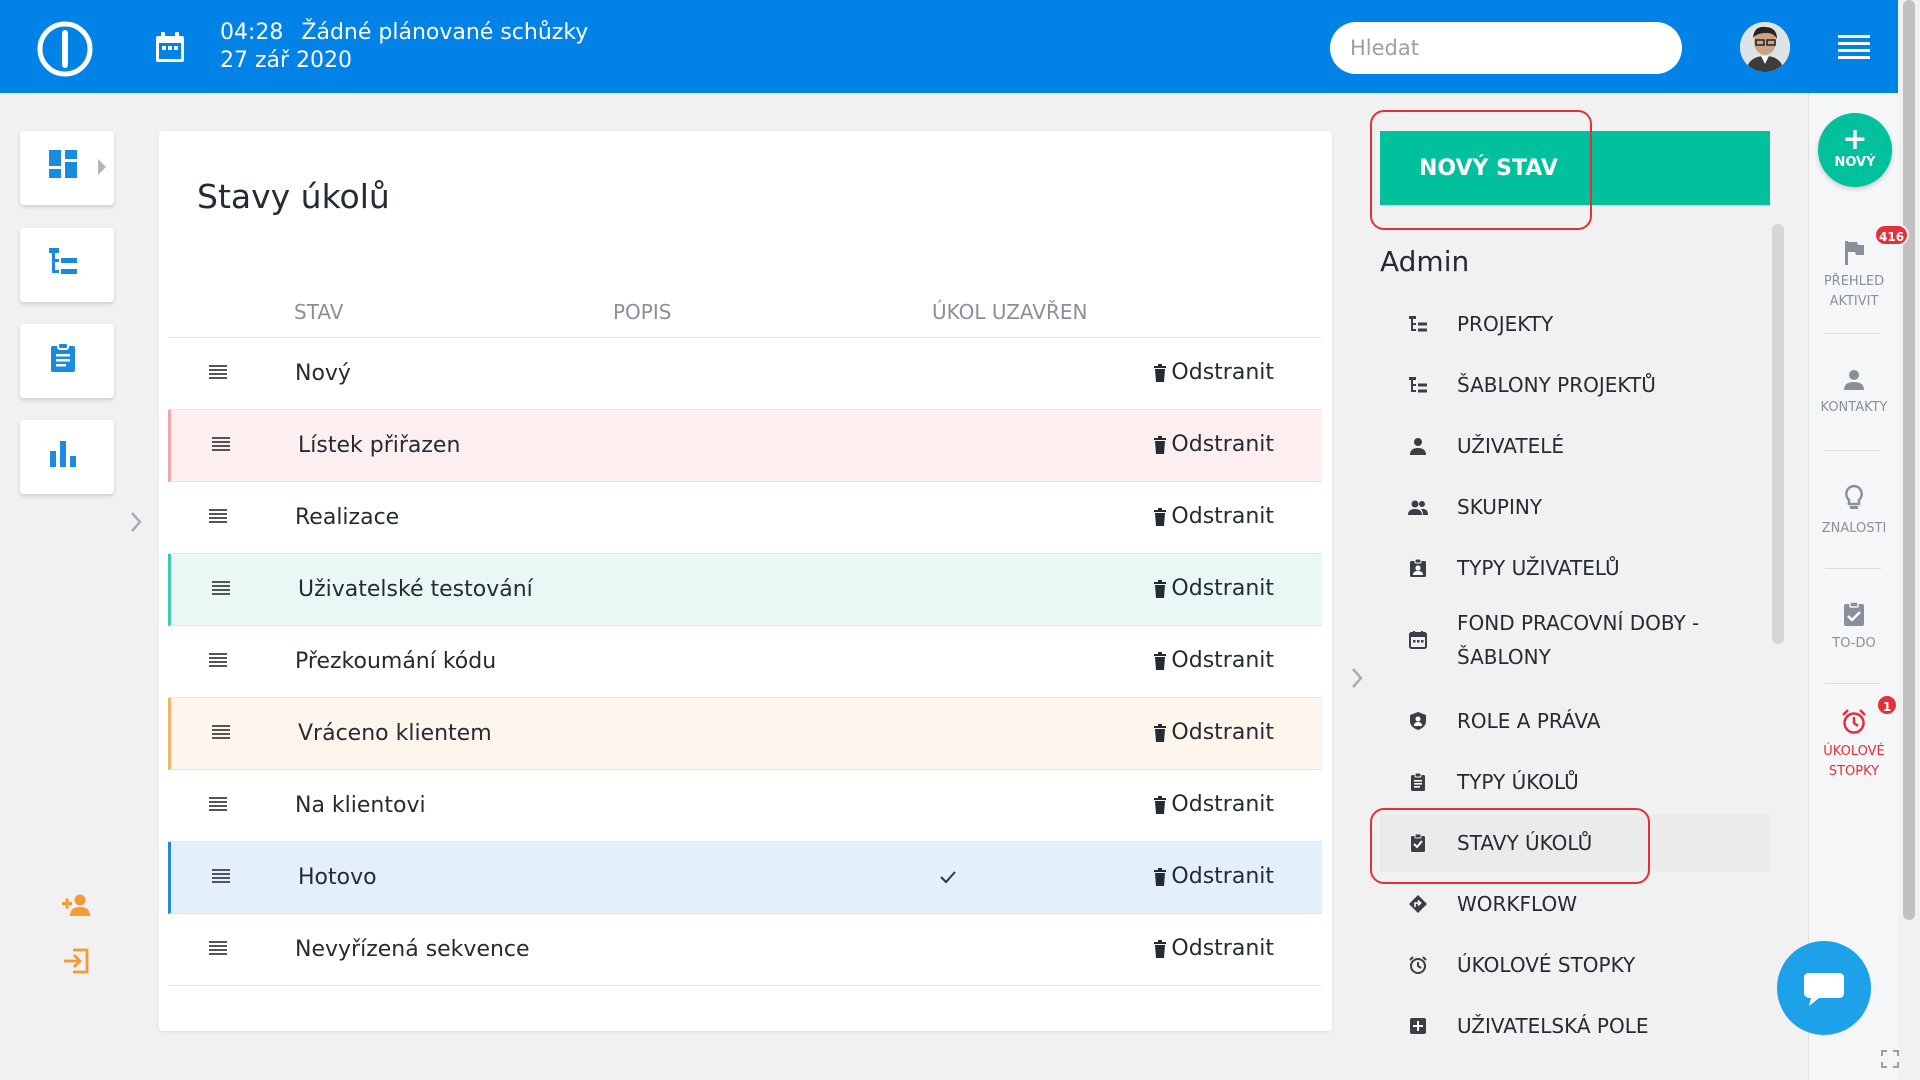  Describe the element at coordinates (1574, 507) in the screenshot. I see `admin-menu-item: SKUPINY` at that location.